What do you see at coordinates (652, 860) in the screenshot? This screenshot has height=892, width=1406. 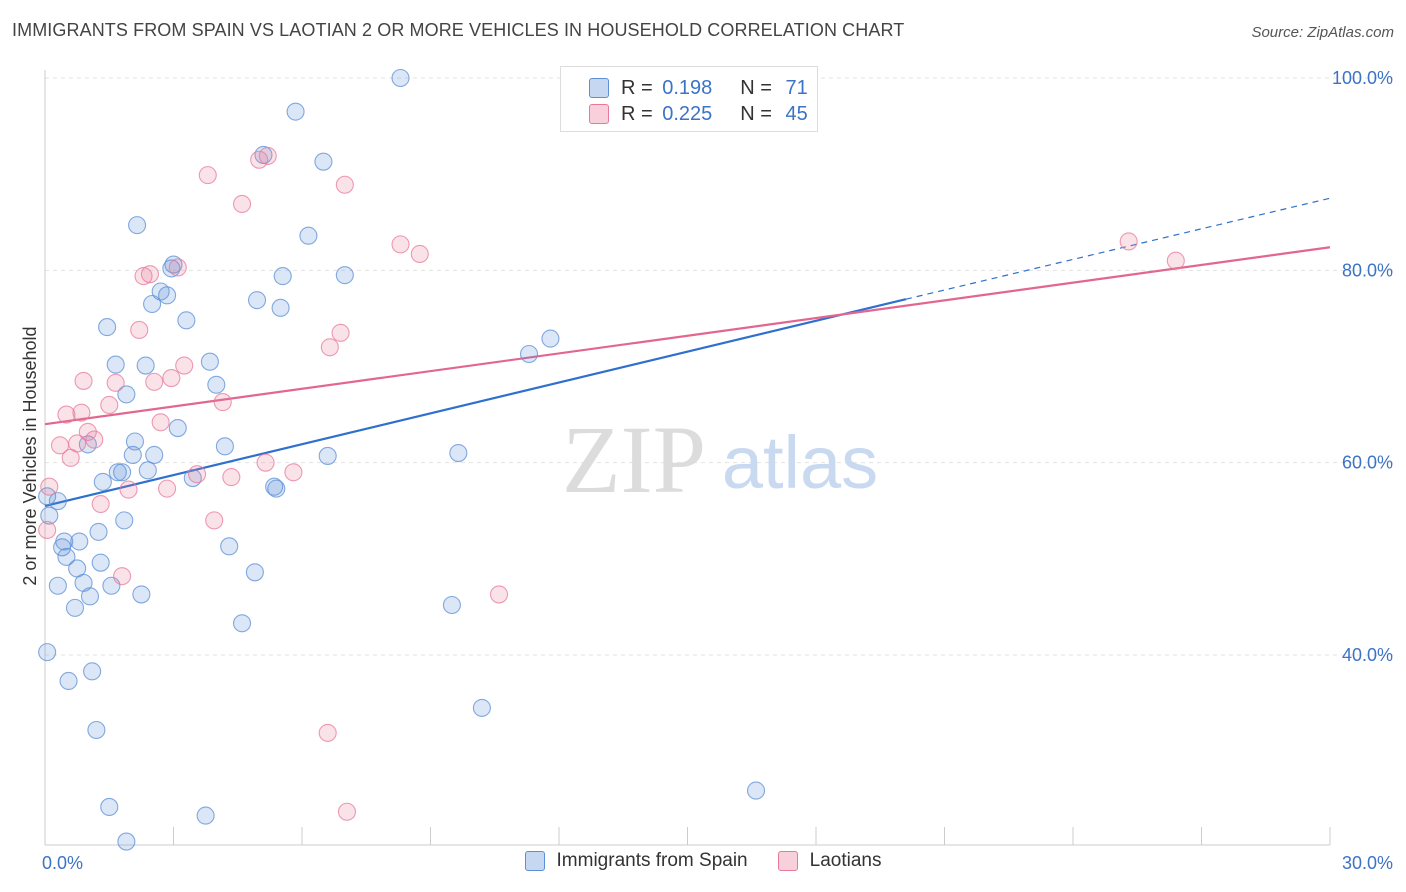 I see `bottom-legend-label-spain: Immigrants from Spain` at bounding box center [652, 860].